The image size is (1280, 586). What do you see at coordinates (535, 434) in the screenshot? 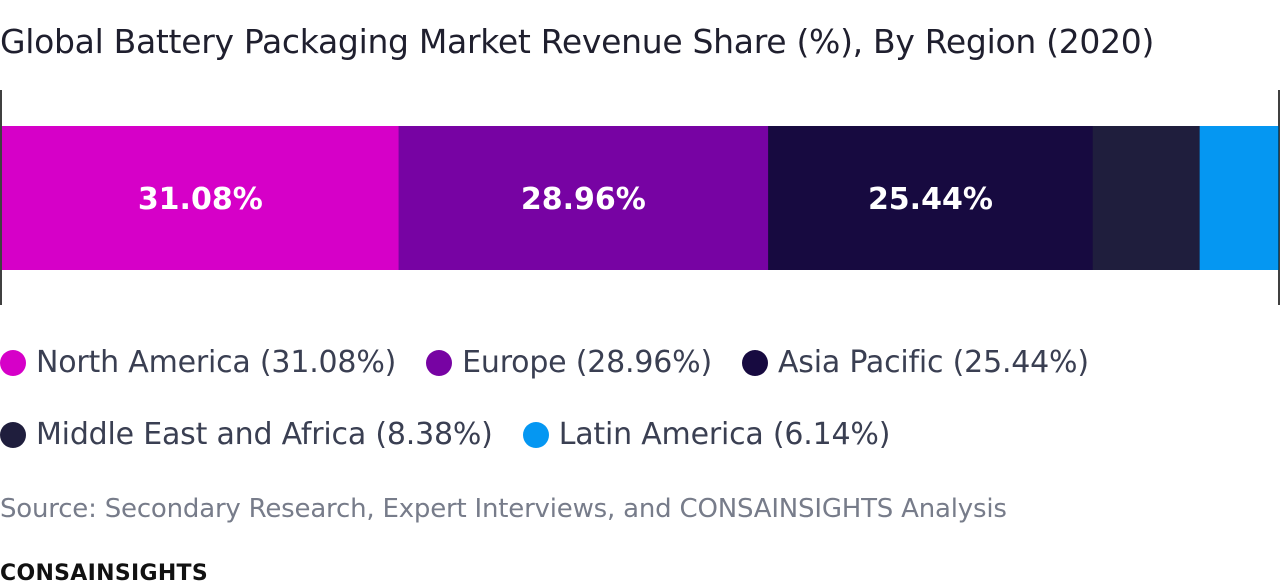
I see `legend-swatch-latin-america` at bounding box center [535, 434].